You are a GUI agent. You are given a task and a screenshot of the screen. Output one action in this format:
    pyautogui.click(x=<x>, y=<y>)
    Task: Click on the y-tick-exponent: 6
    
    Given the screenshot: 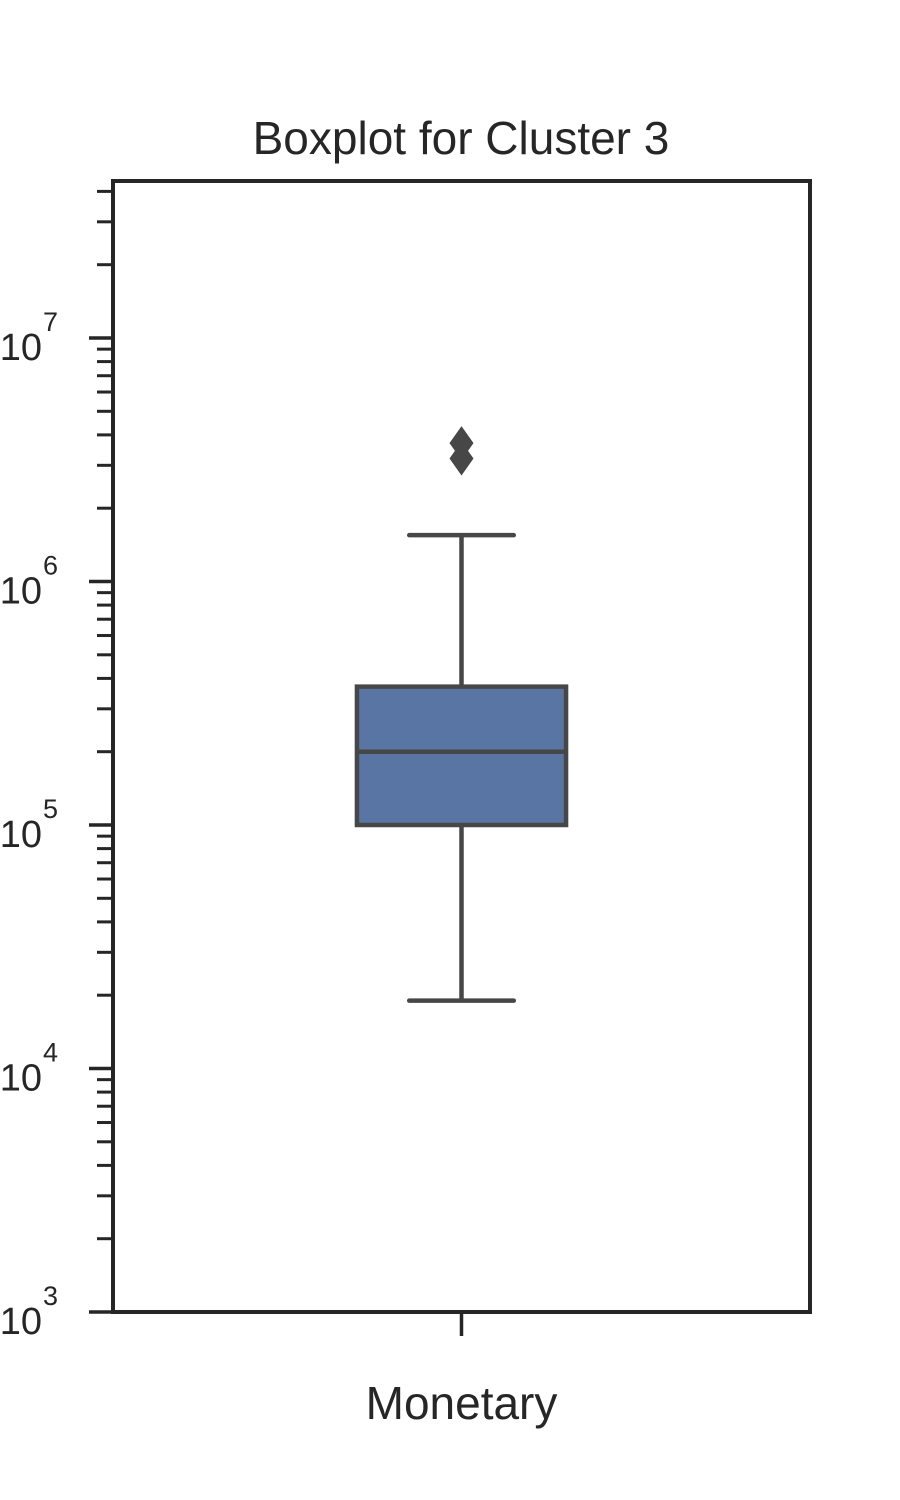 What is the action you would take?
    pyautogui.click(x=50, y=566)
    